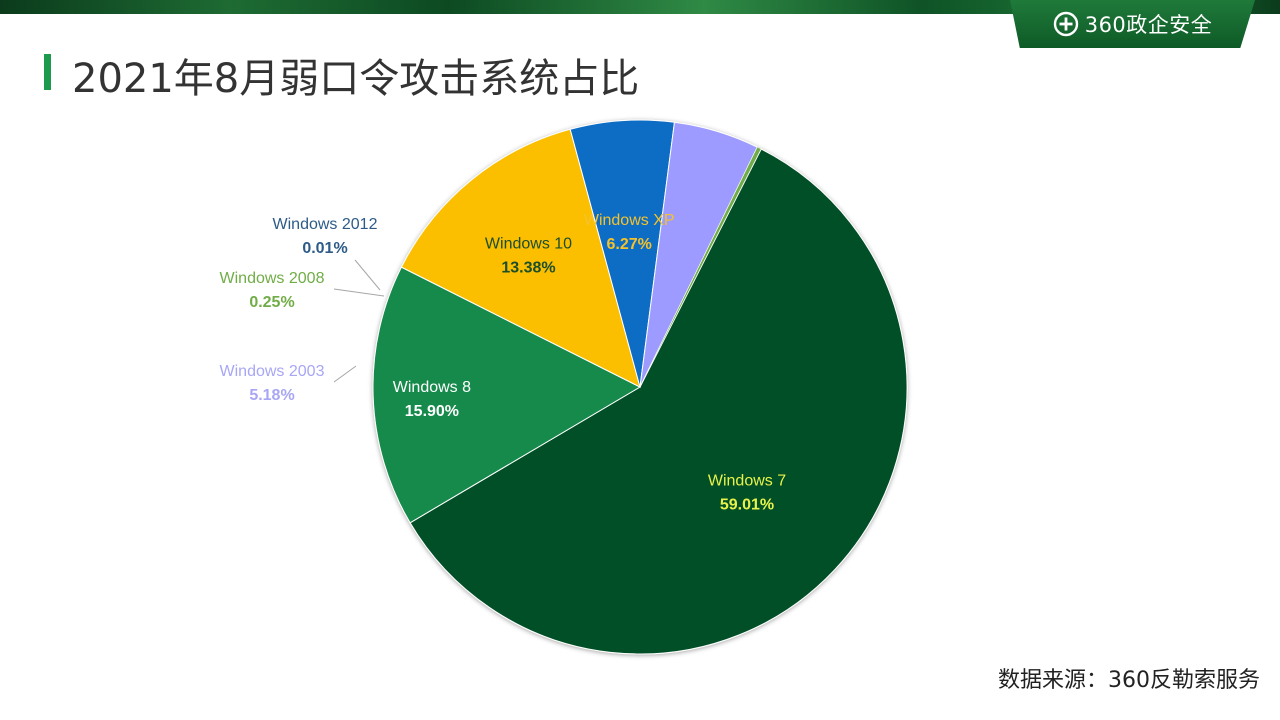 The width and height of the screenshot is (1280, 720). Describe the element at coordinates (747, 493) in the screenshot. I see `slice-label-win7: Windows 7 59.01%` at that location.